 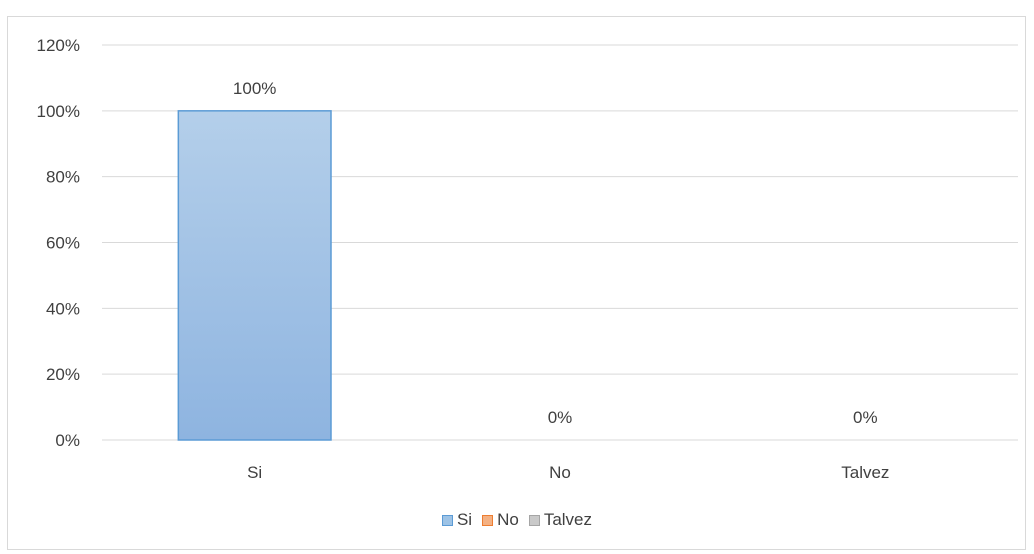 I want to click on x-tick-label-si: Si, so click(x=254, y=472).